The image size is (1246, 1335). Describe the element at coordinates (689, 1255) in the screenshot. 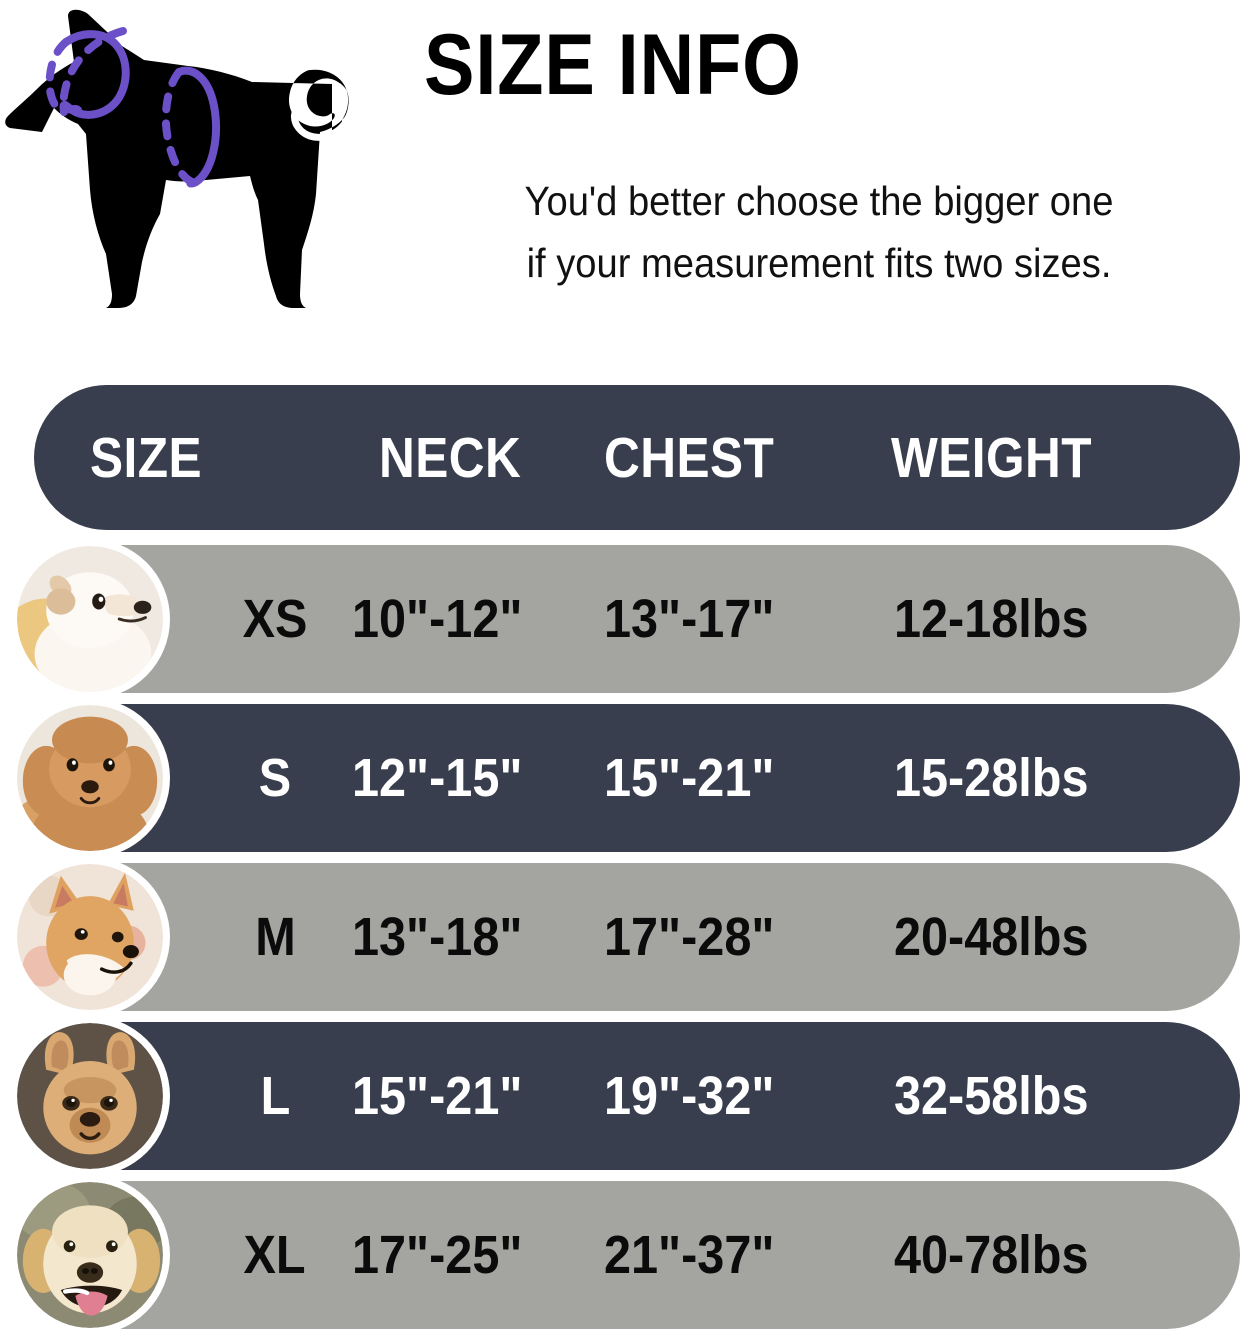

I see `cell-chest-value: 21"-37"` at that location.